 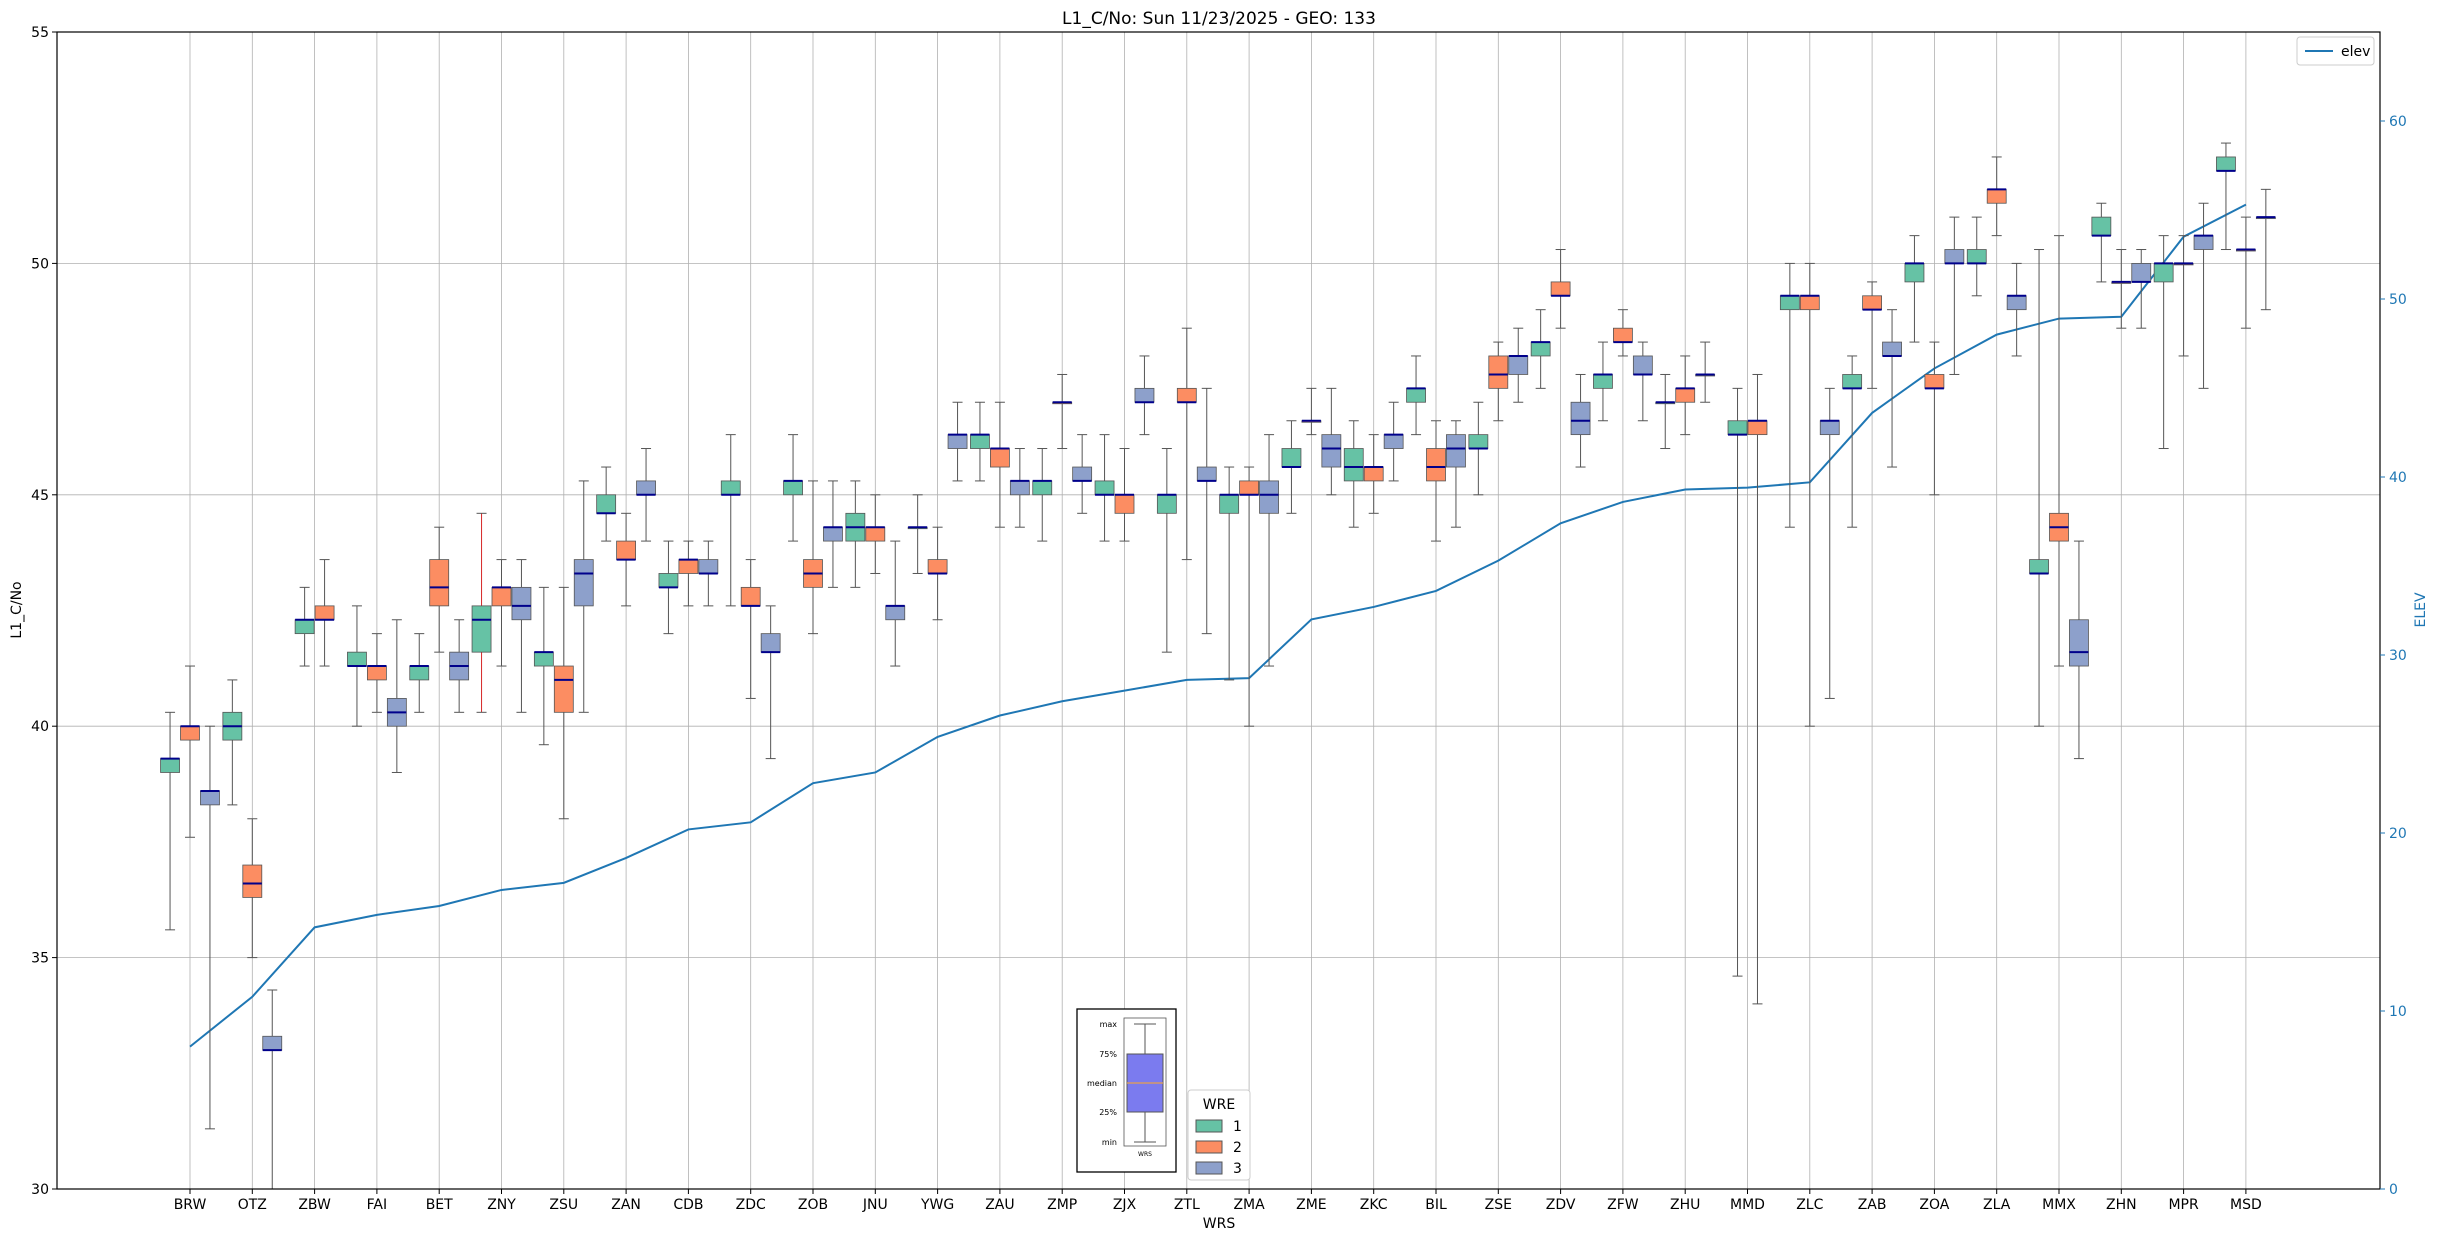 I want to click on box-zse-wre1, so click(x=1478, y=448).